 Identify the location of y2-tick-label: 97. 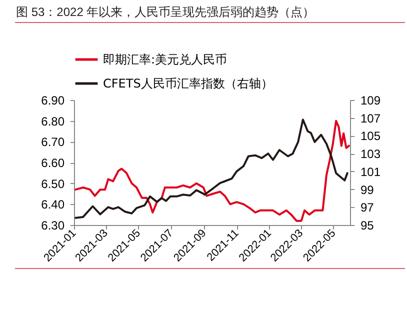
(367, 207).